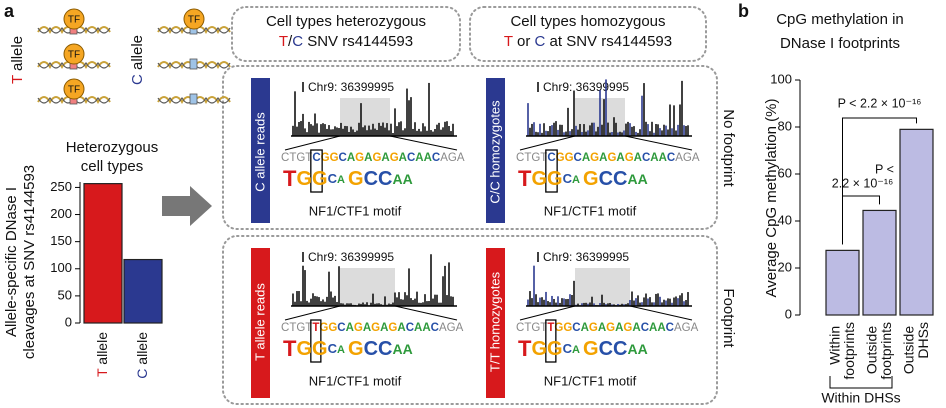  What do you see at coordinates (61, 240) in the screenshot?
I see `y-tick-label: 150` at bounding box center [61, 240].